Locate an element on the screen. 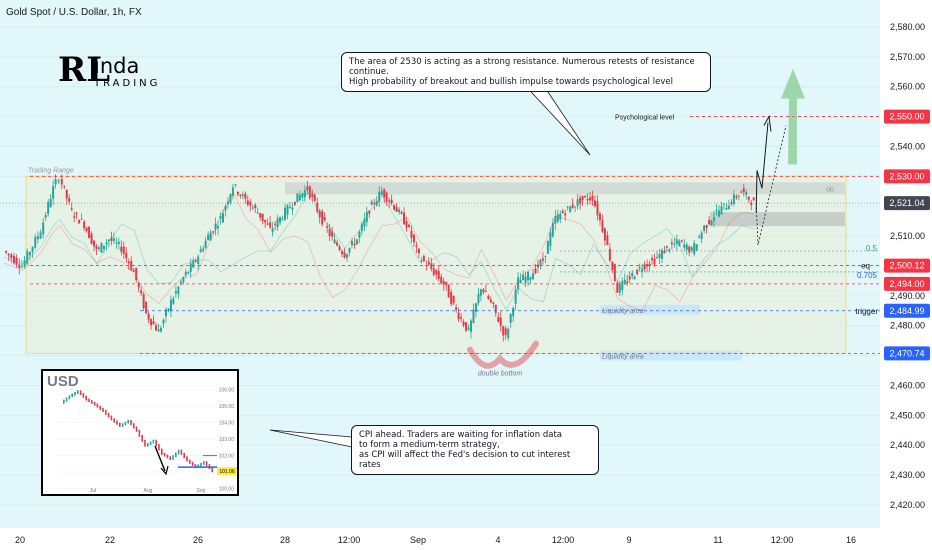  inset-y-tick: 106.00 is located at coordinates (227, 391).